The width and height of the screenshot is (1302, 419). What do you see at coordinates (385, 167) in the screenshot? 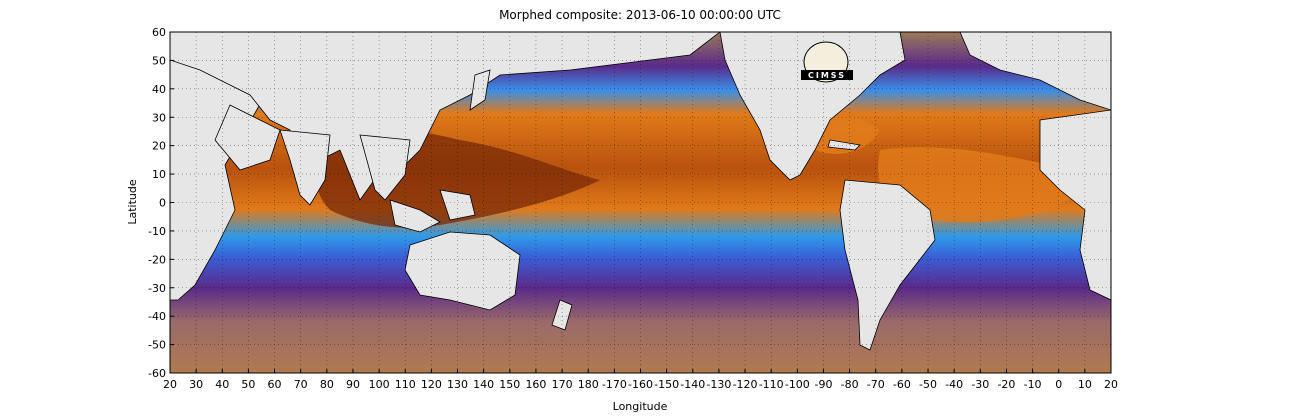
I see `indochina` at bounding box center [385, 167].